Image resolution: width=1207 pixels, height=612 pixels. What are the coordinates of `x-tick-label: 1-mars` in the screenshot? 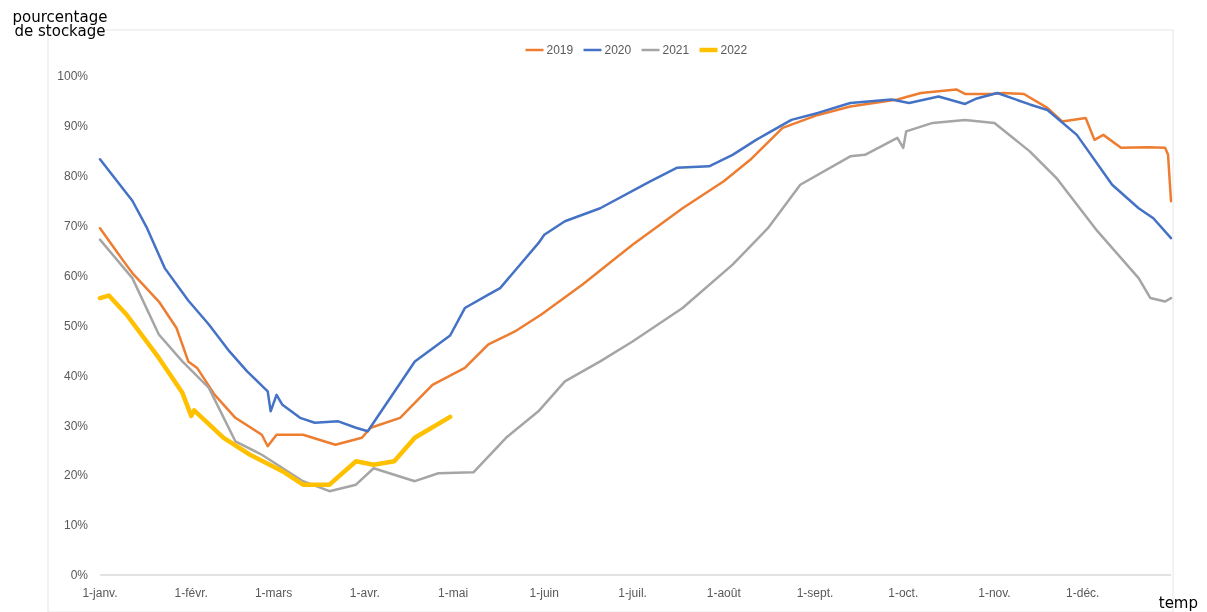 It's located at (273, 593).